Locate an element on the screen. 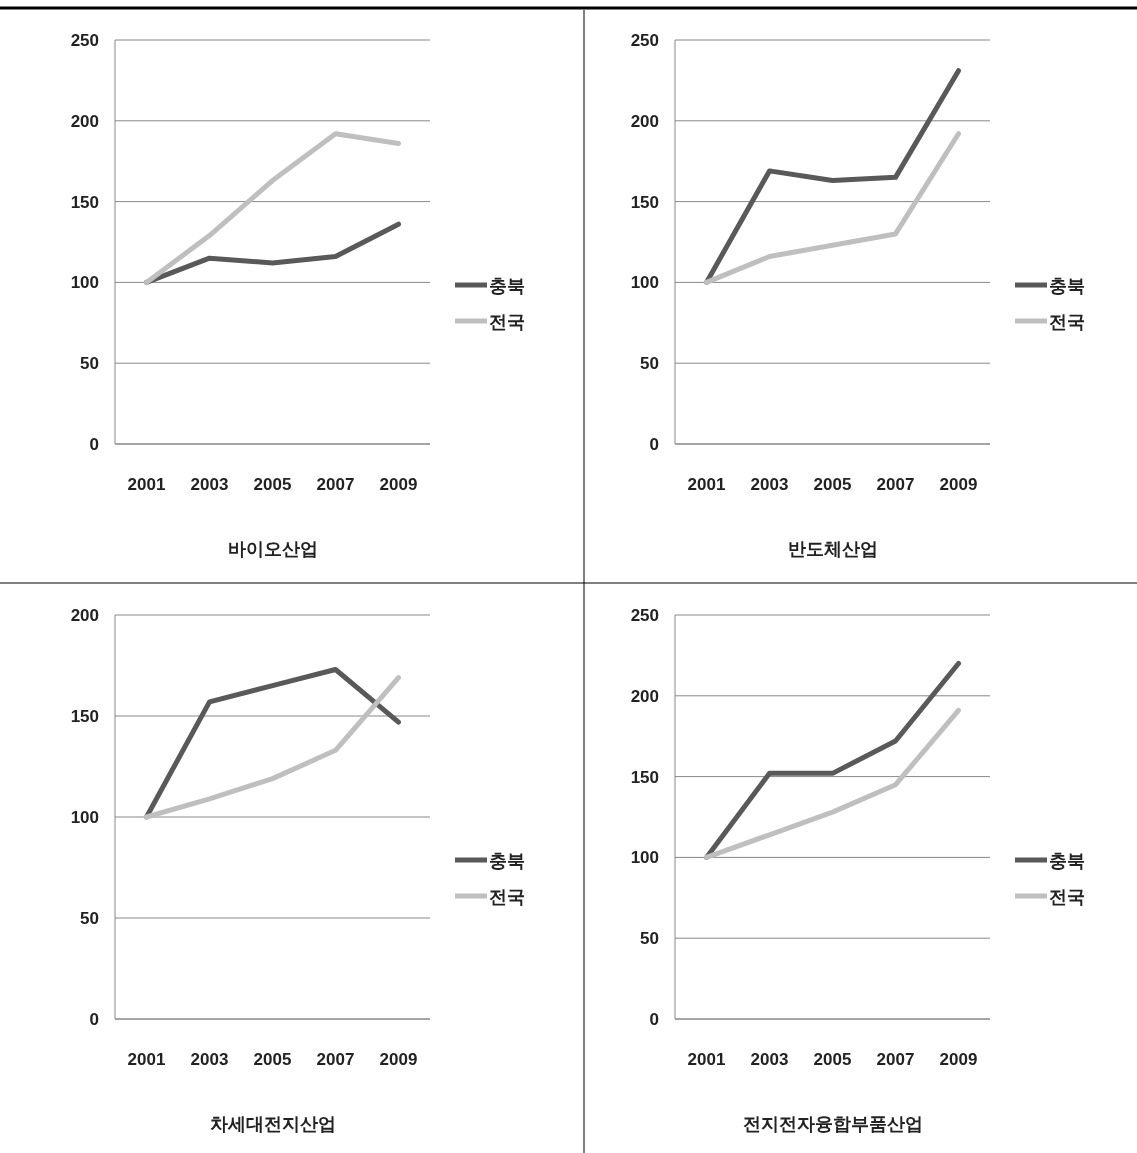 This screenshot has width=1137, height=1153. x-axis-title: 반도체산업 is located at coordinates (832, 549).